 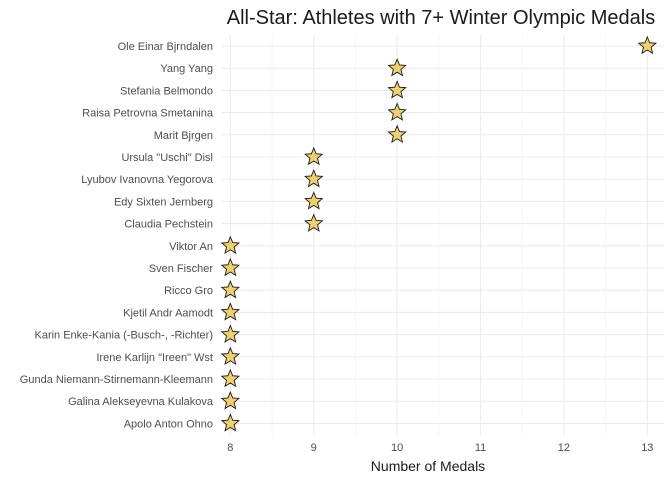 I want to click on x-tick-label: 10, so click(x=397, y=448).